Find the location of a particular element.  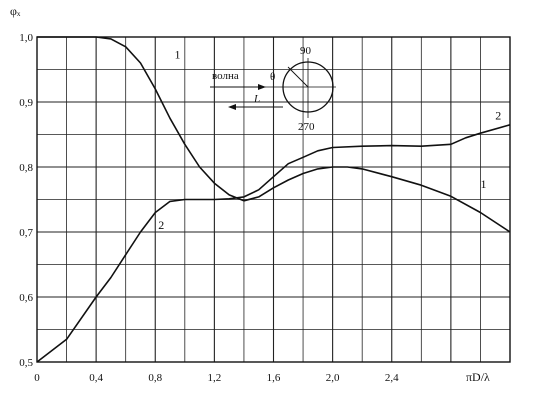

inset-diagram: волна θ 90 270 L is located at coordinates (273, 89).